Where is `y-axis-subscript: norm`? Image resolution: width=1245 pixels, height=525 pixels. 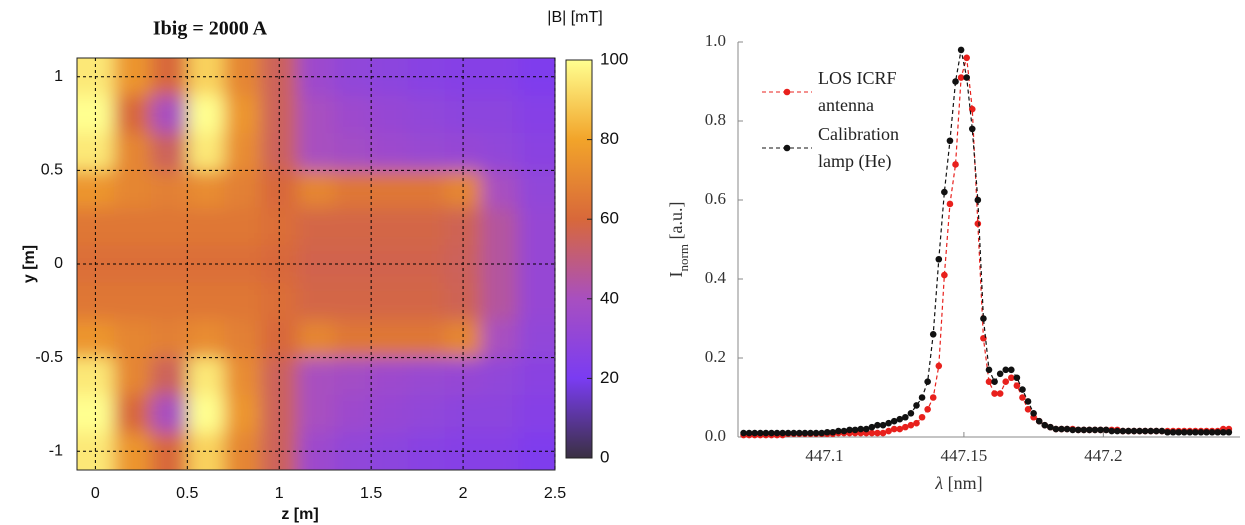
y-axis-subscript: norm is located at coordinates (683, 257).